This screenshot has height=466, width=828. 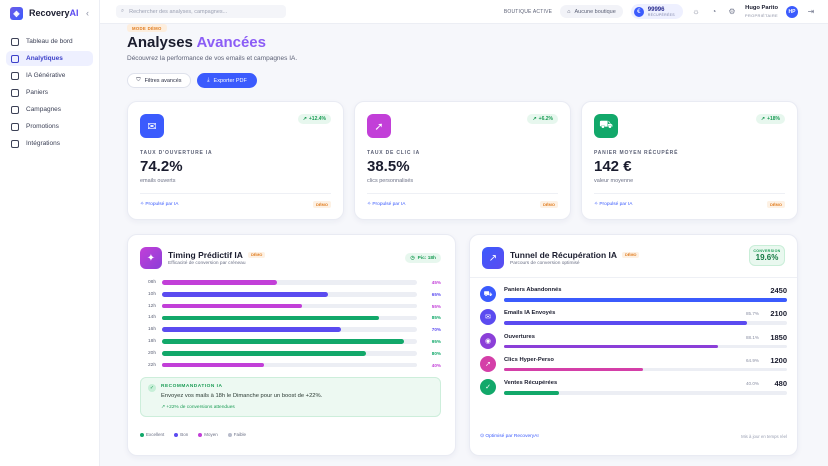 I want to click on timing-row: 08h 45%, so click(x=291, y=282).